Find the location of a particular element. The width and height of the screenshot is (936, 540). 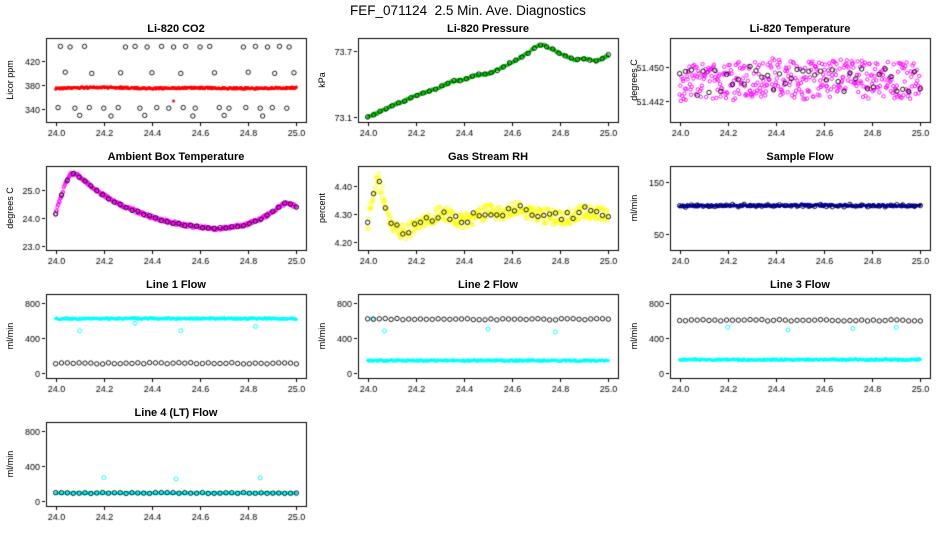

li820-co2-plot is located at coordinates (156, 86).